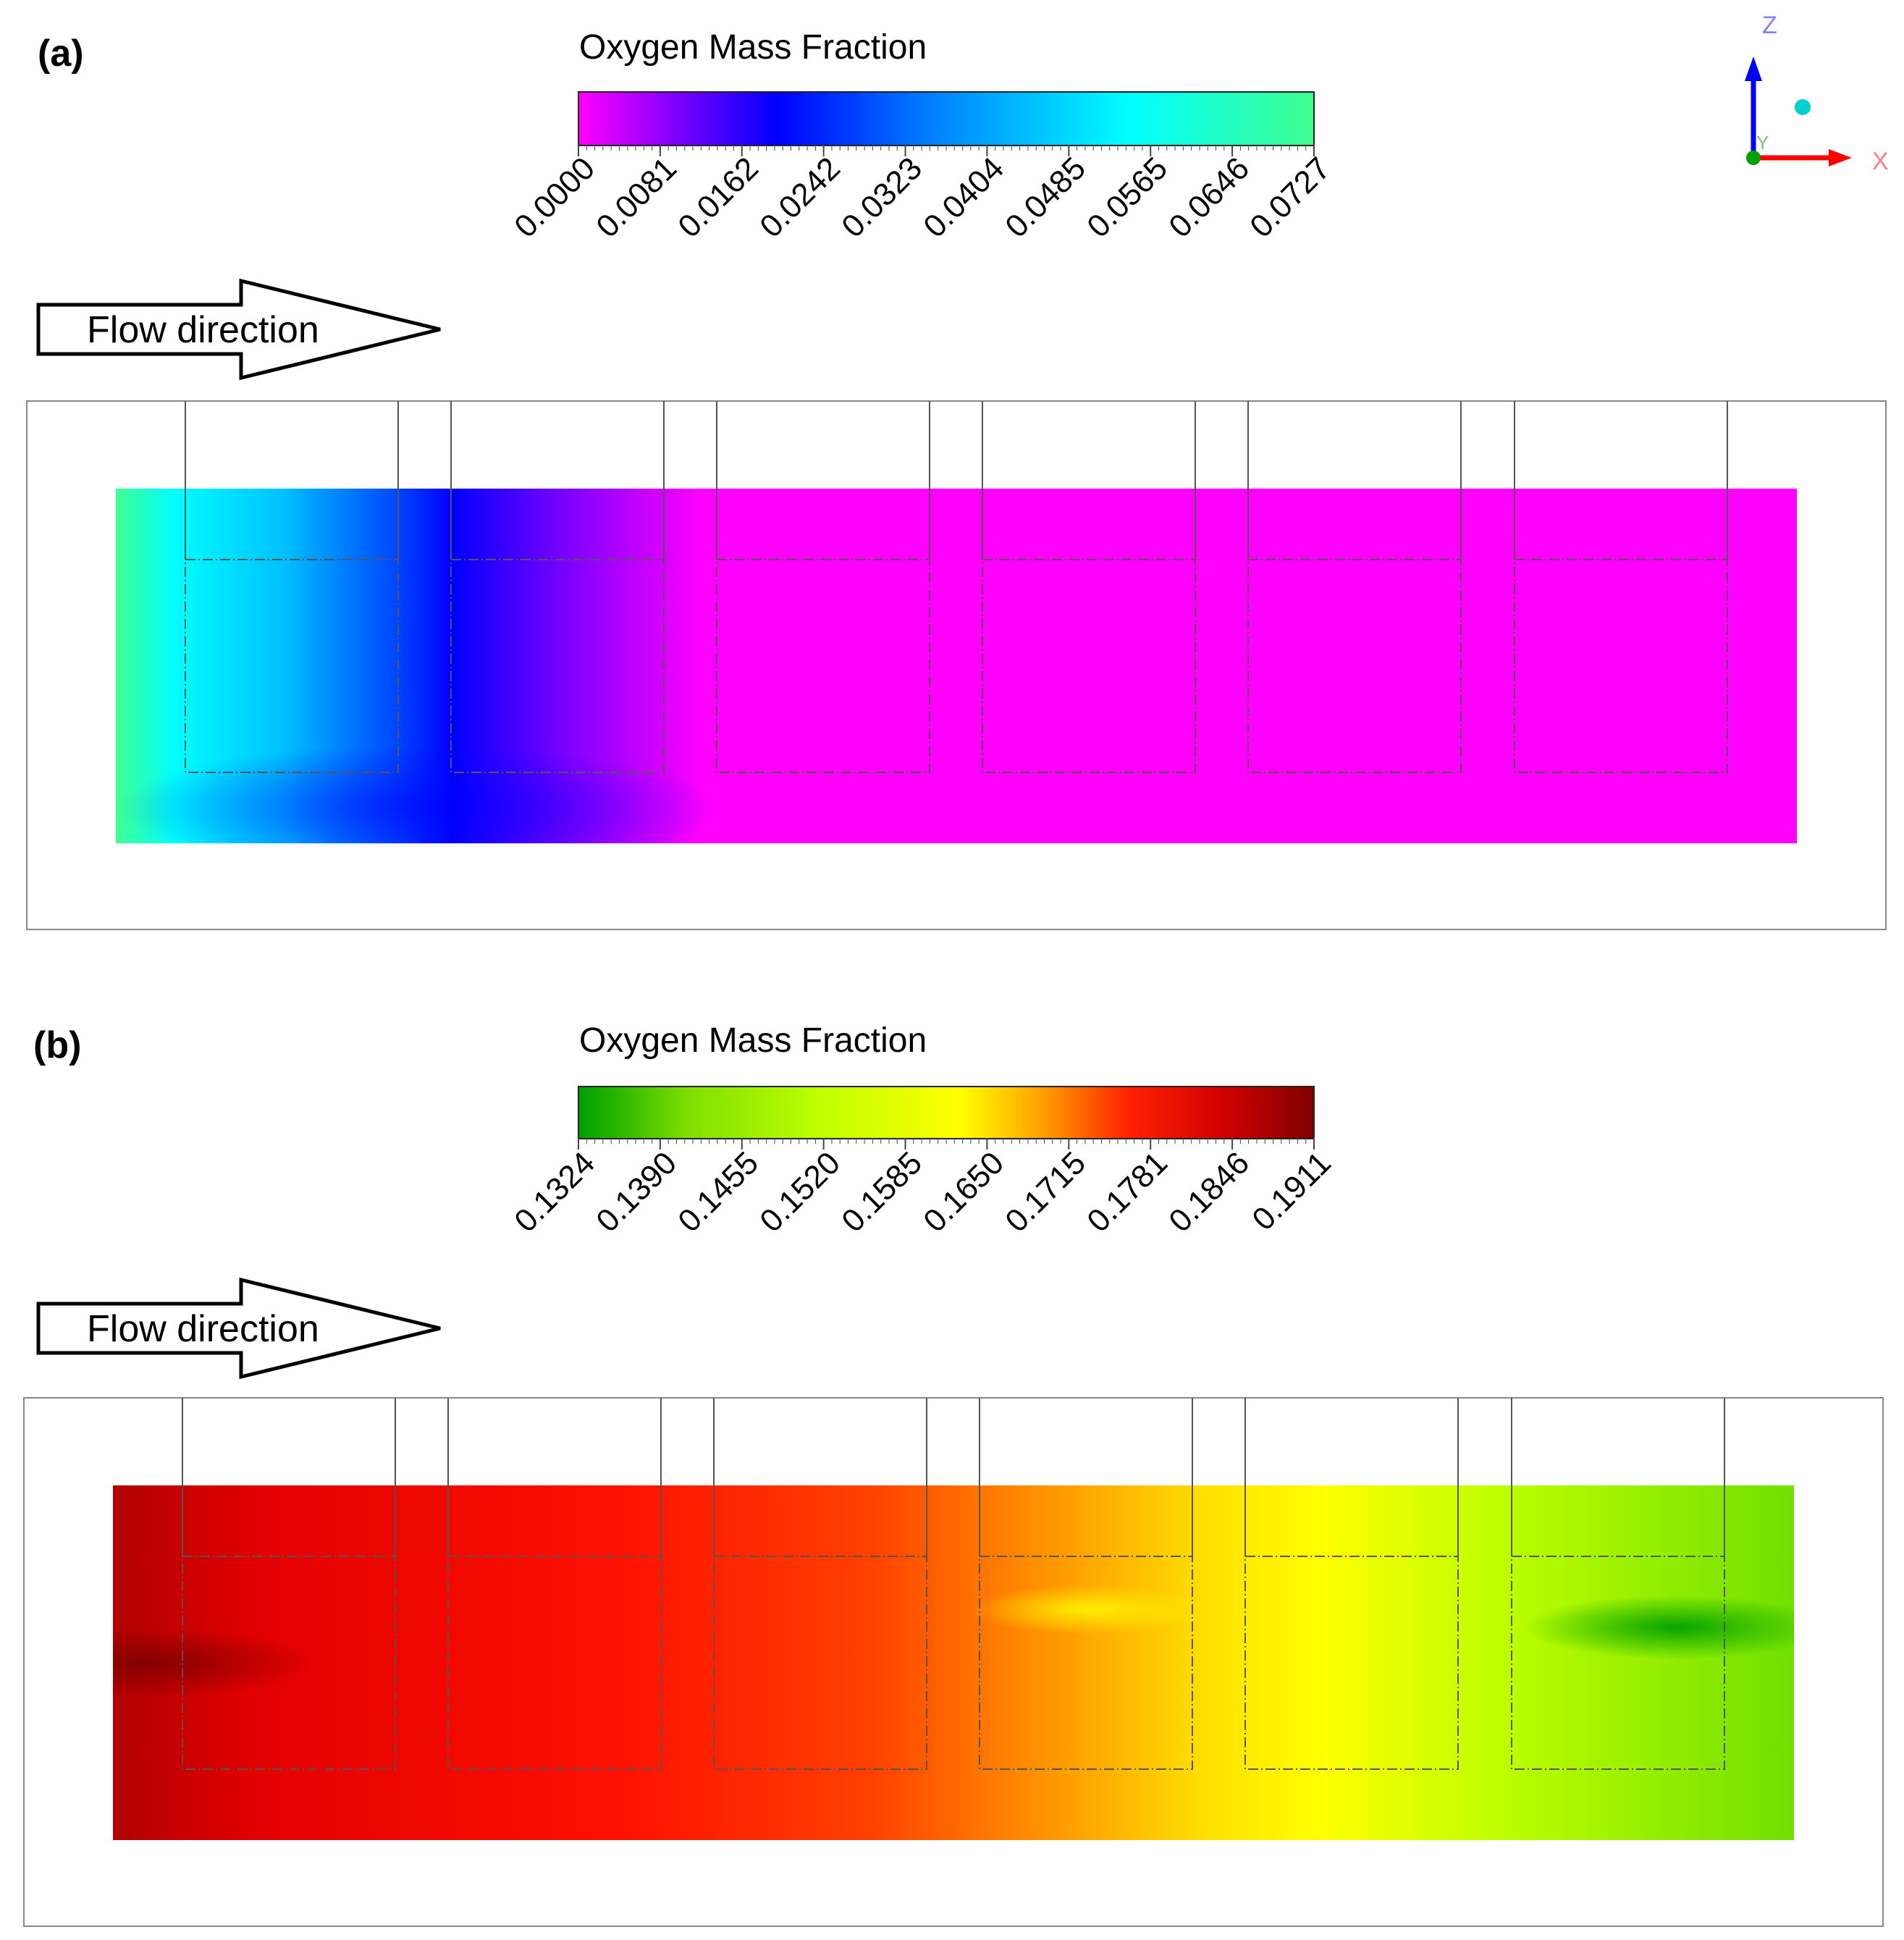 The width and height of the screenshot is (1904, 1940). I want to click on panel-b-flow-label: Flow direction, so click(203, 1329).